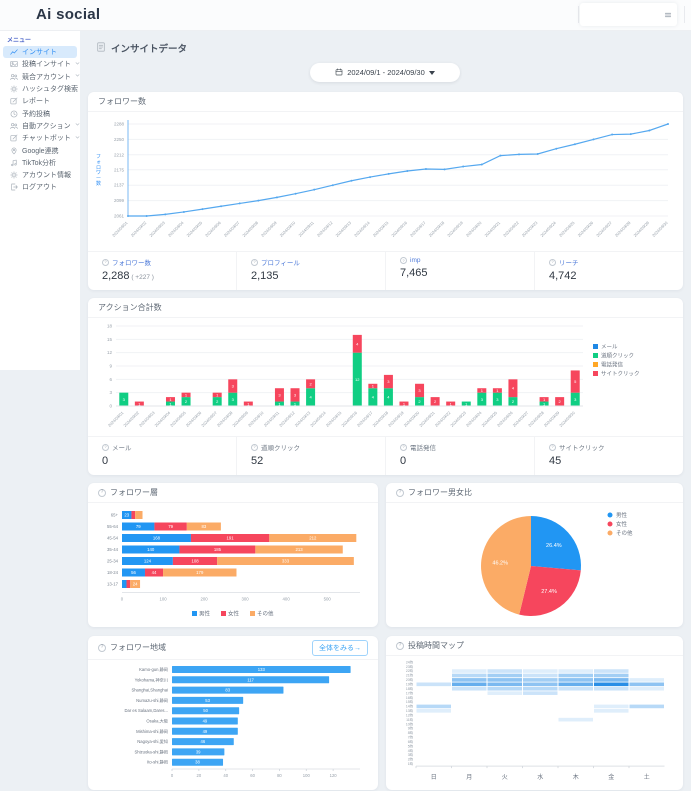 The height and width of the screenshot is (800, 691). I want to click on see-all-button: 全体をみる→, so click(340, 647).